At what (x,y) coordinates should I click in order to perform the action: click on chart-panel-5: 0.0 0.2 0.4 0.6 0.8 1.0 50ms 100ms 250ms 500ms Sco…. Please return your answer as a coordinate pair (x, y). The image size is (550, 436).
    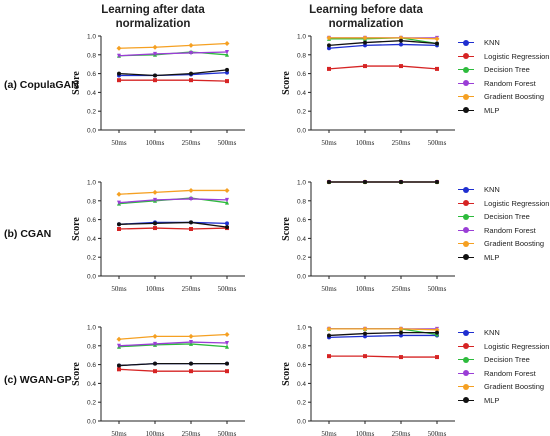
    Looking at the image, I should click on (158, 380).